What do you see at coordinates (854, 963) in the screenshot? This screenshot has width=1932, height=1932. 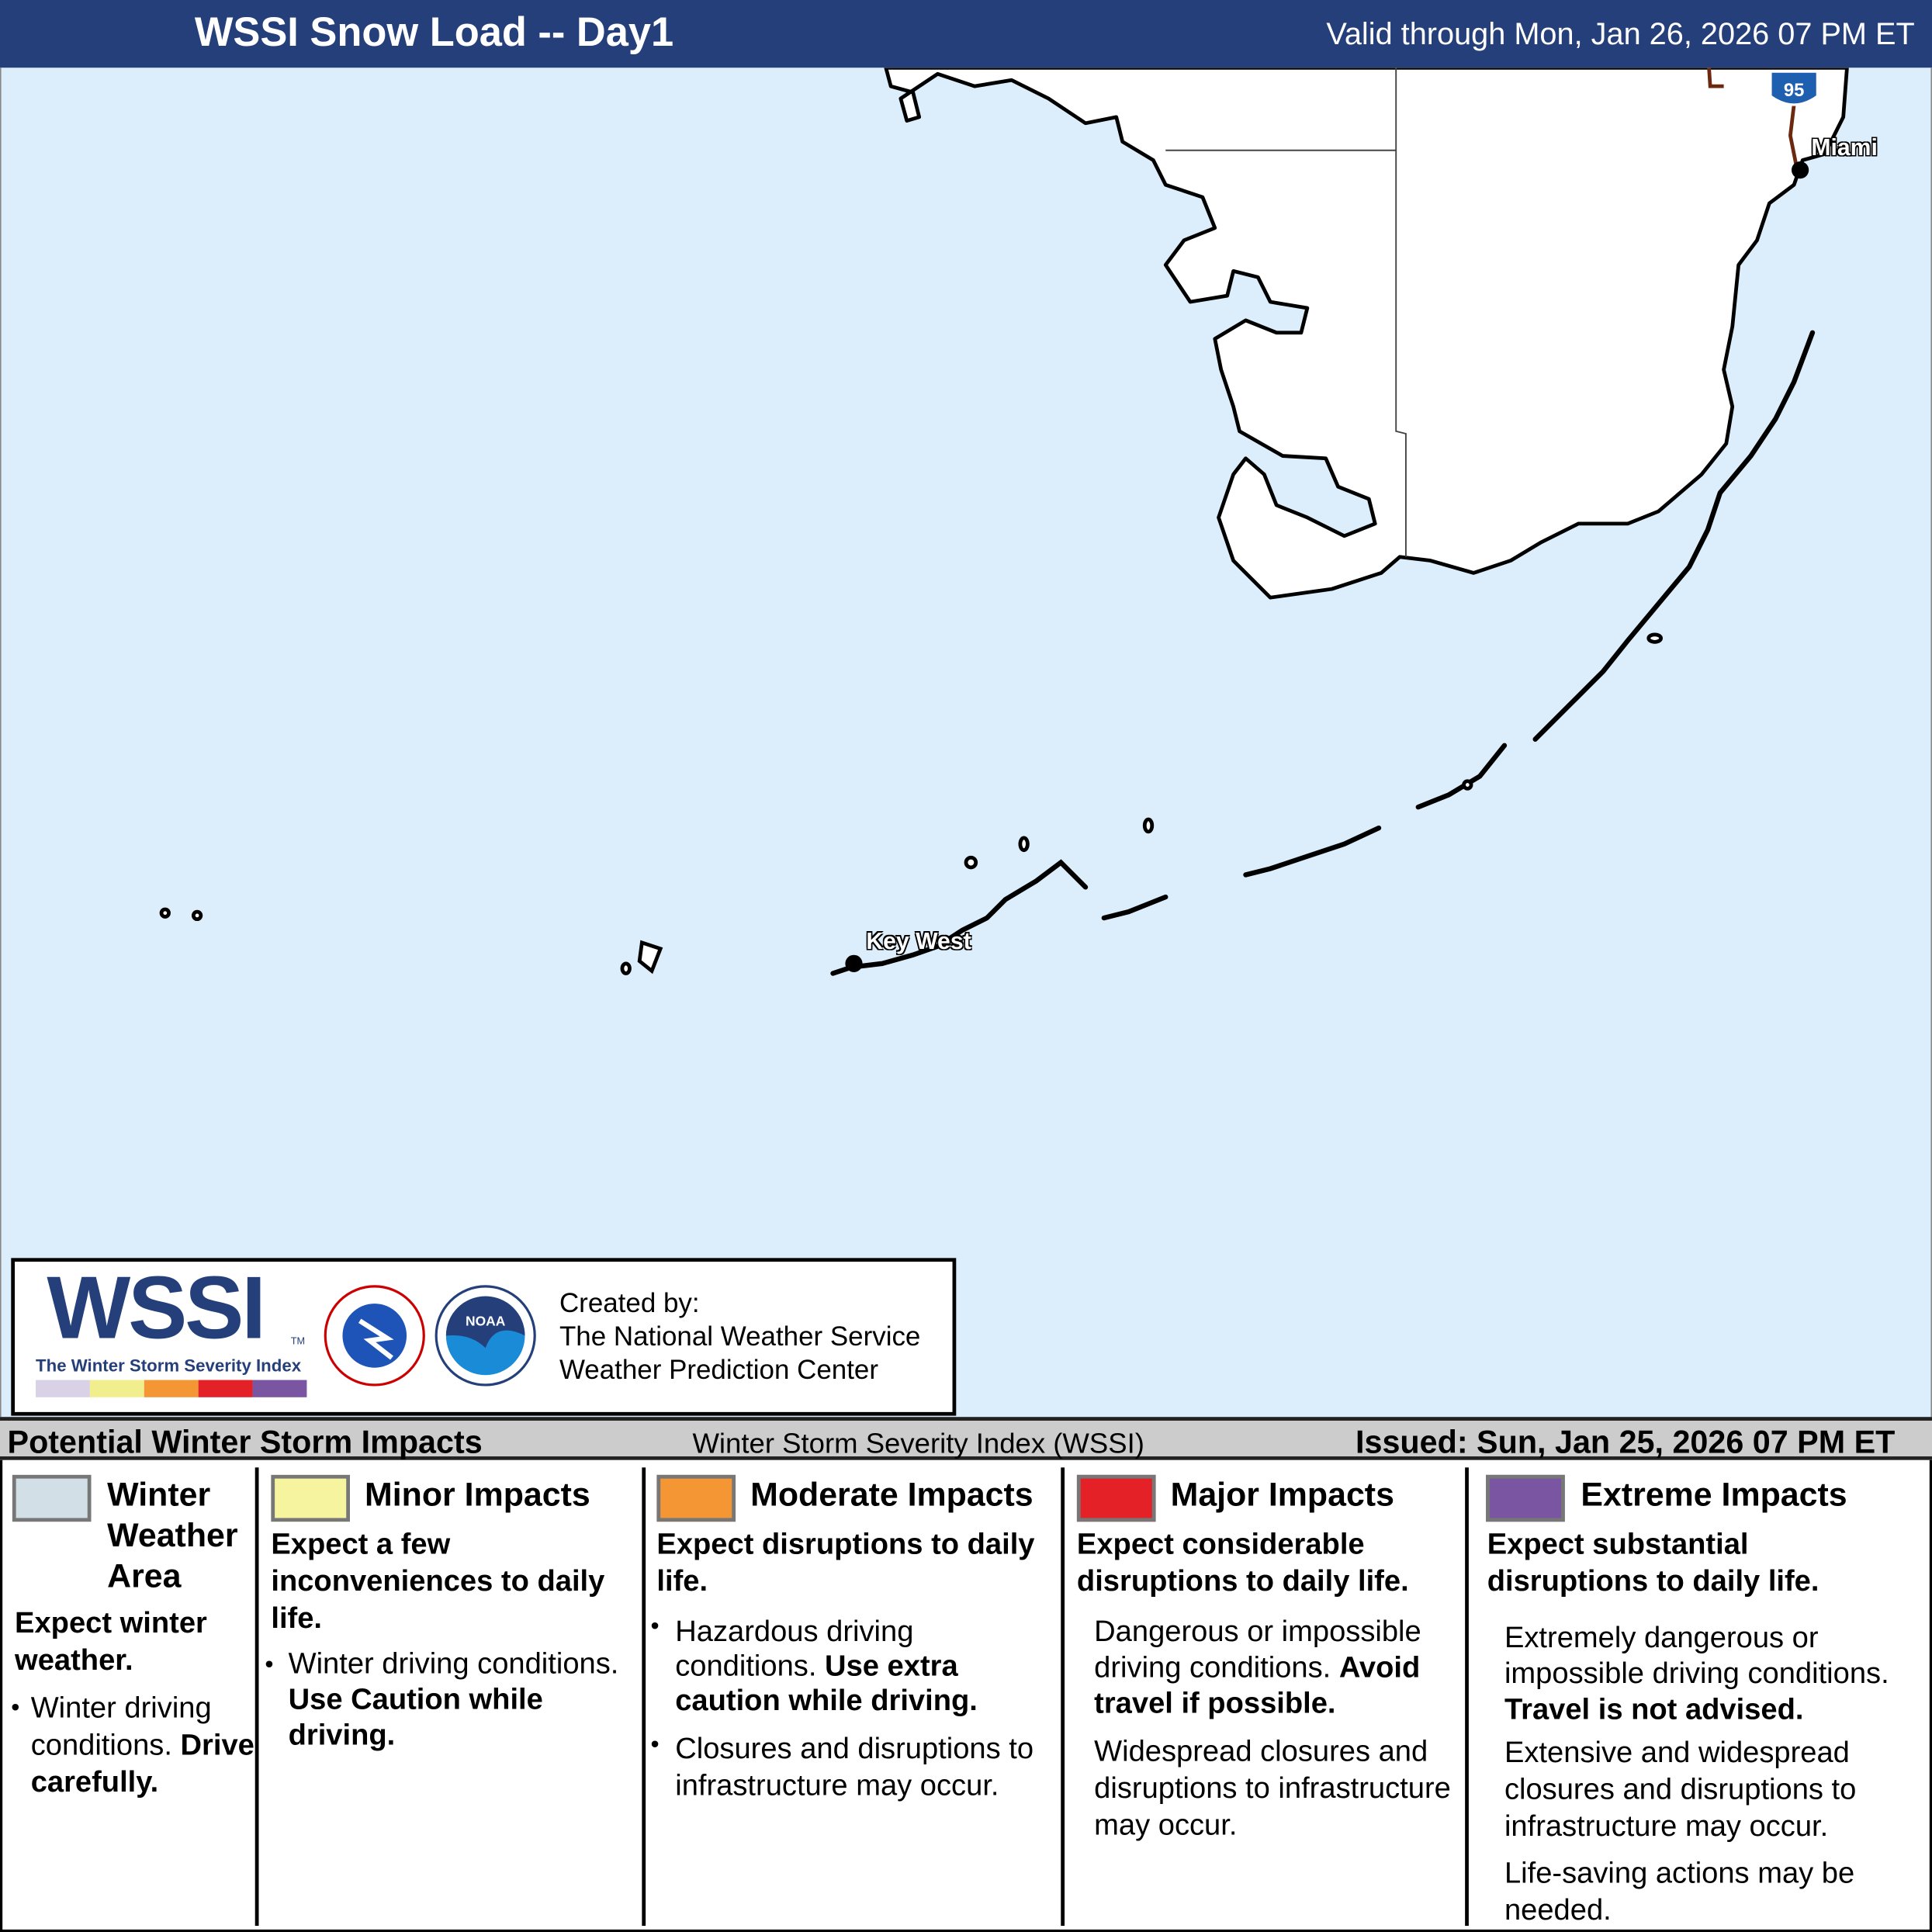 I see `key-west-marker` at bounding box center [854, 963].